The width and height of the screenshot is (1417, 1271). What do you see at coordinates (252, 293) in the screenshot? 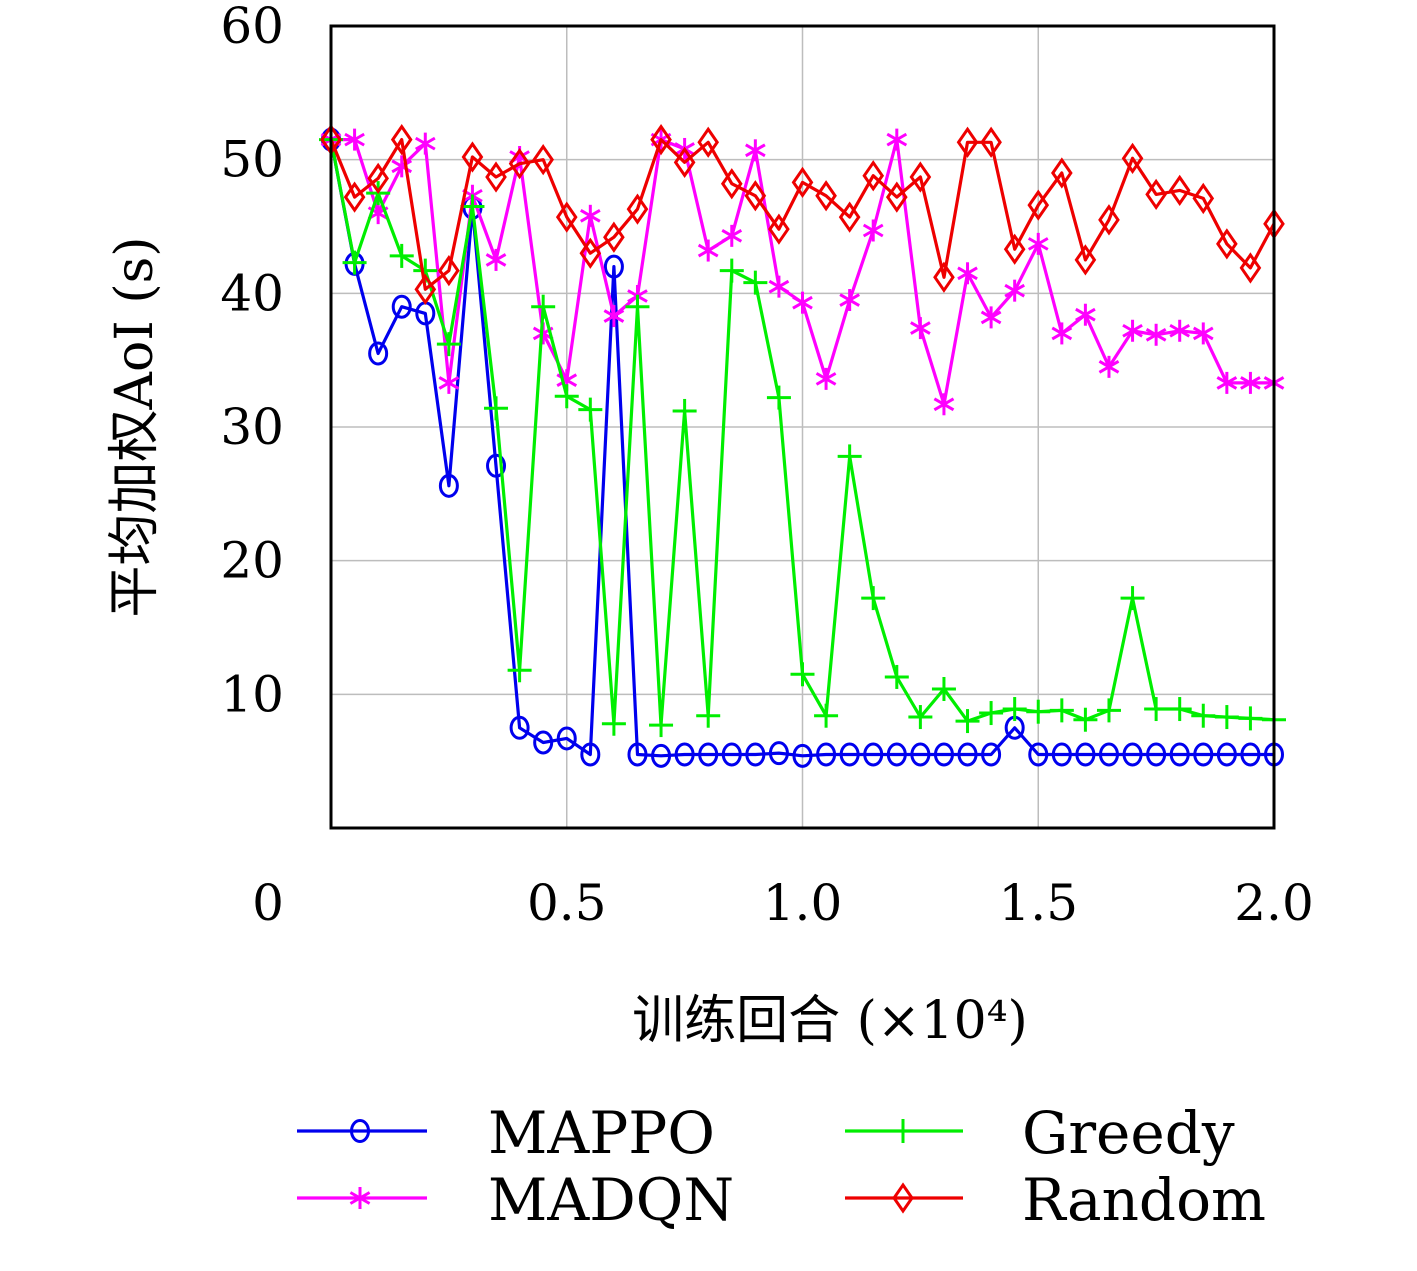
I see `y-tick-label: 40` at bounding box center [252, 293].